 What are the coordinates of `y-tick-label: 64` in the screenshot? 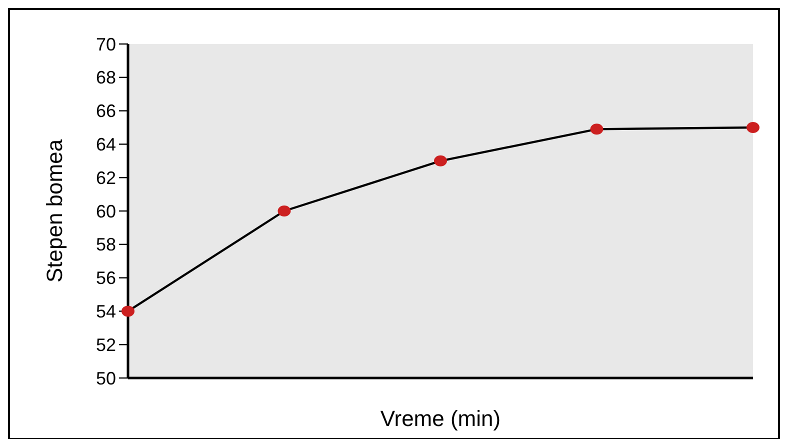 It's located at (106, 144).